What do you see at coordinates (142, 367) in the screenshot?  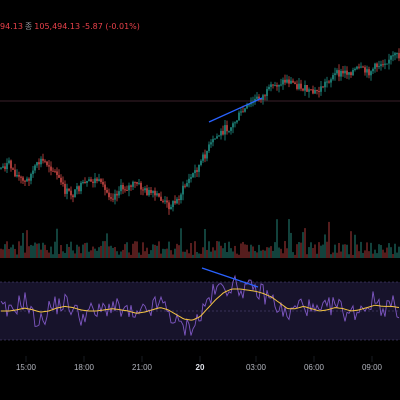 I see `time-tick-label: 21:00` at bounding box center [142, 367].